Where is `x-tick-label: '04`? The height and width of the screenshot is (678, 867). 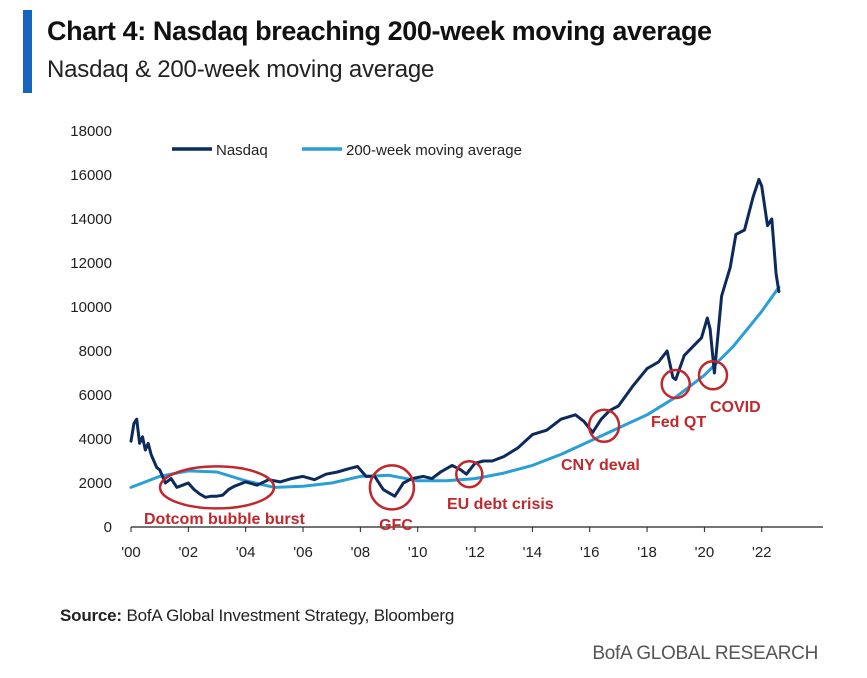 x-tick-label: '04 is located at coordinates (246, 552).